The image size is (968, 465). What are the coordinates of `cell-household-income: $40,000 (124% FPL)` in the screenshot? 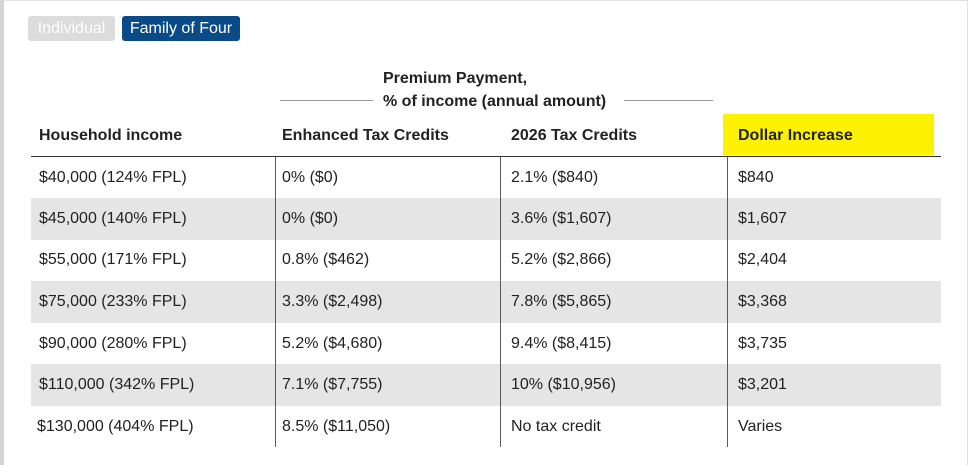 It's located at (113, 177).